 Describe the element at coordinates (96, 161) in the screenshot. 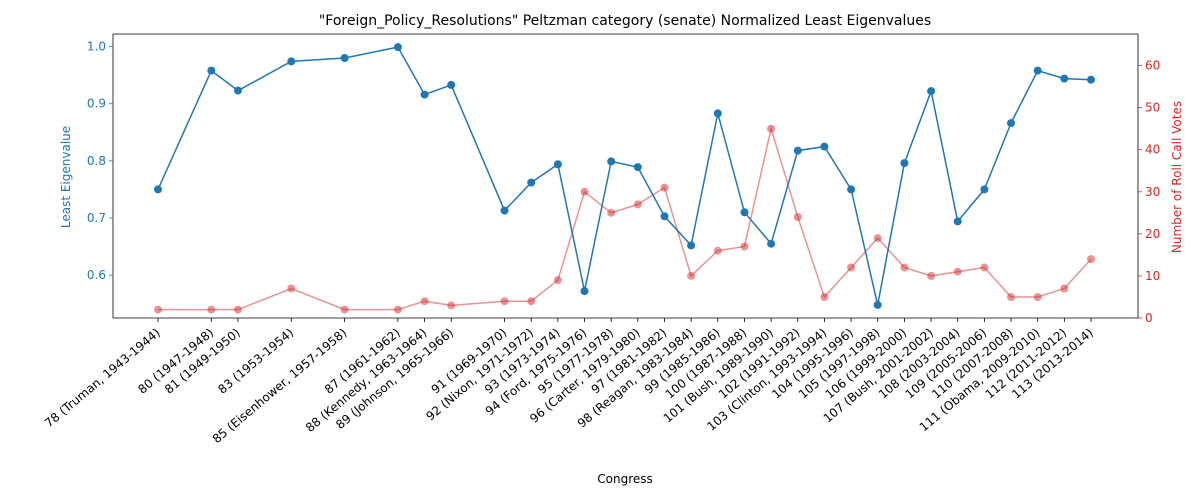

I see `y-left-tick-label: 0.8` at that location.